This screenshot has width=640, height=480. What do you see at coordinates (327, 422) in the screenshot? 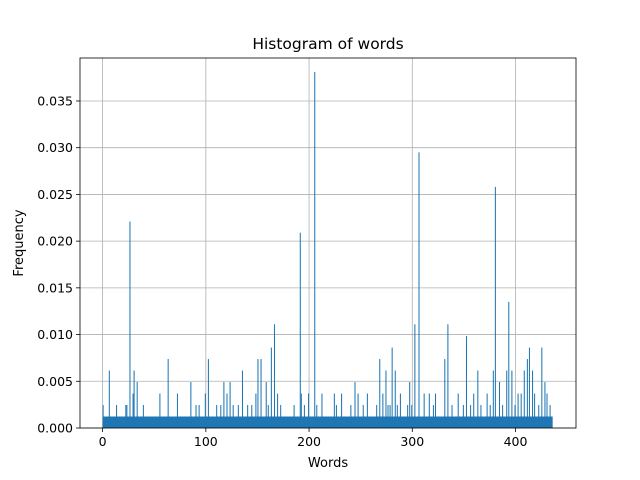
I see `baseline-bars` at bounding box center [327, 422].